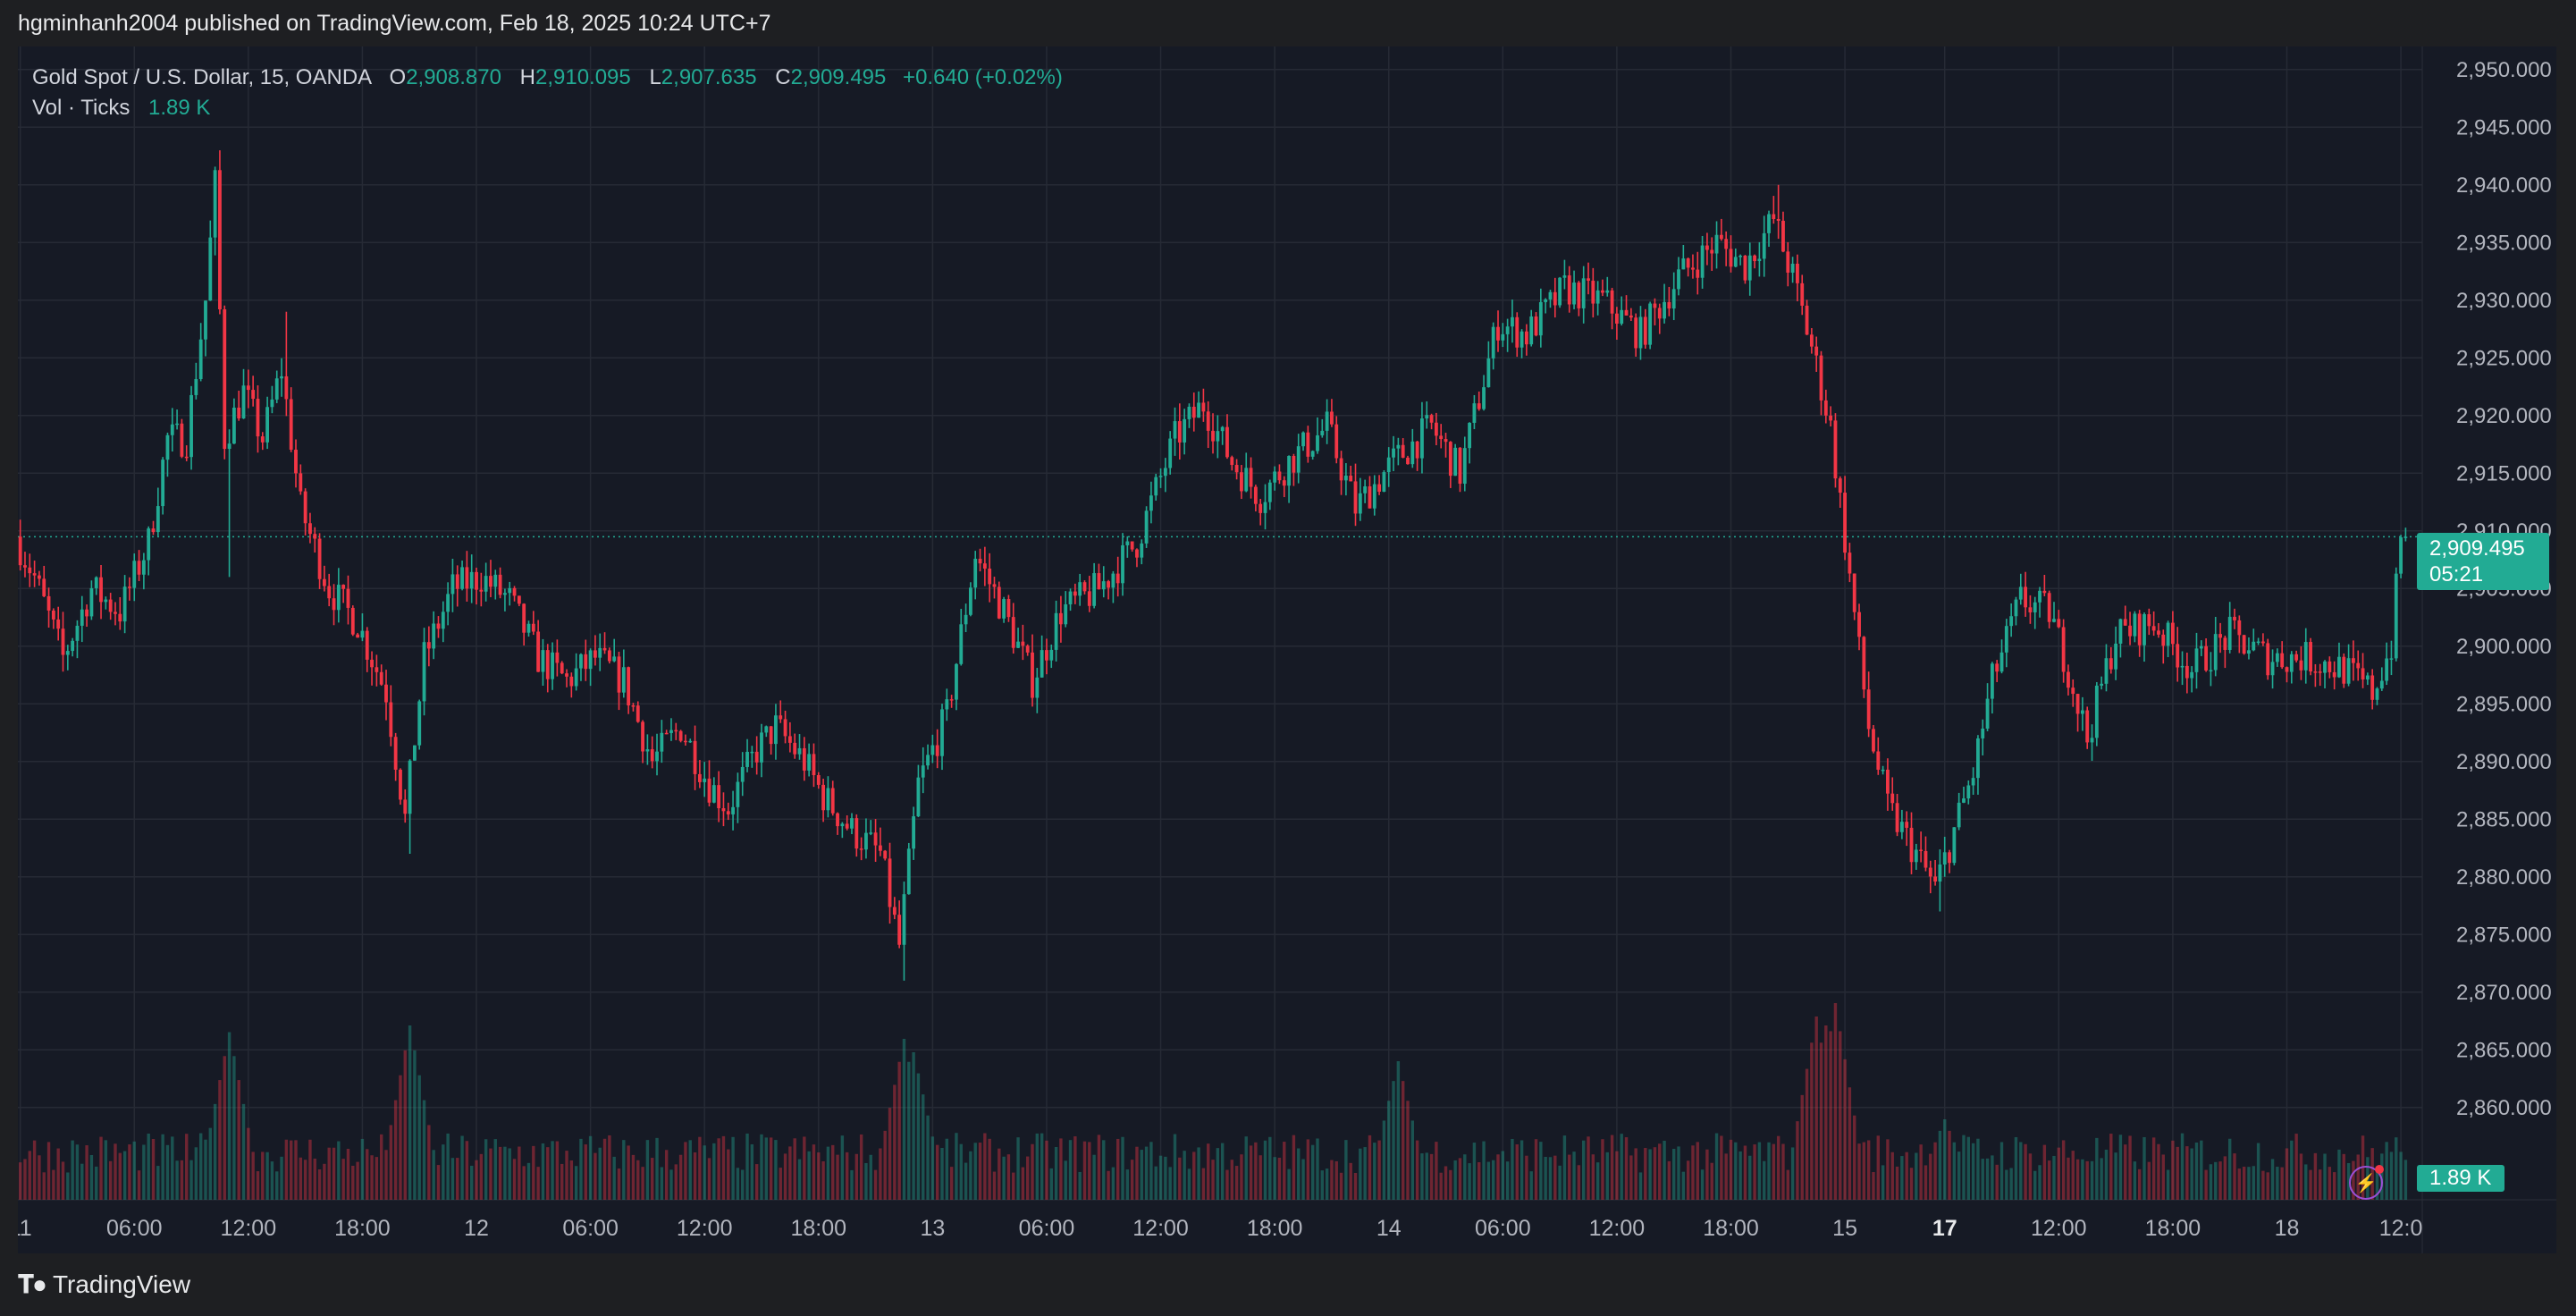 This screenshot has height=1316, width=2576. What do you see at coordinates (104, 1285) in the screenshot?
I see `tradingview-logo: 𝐓● TradingView` at bounding box center [104, 1285].